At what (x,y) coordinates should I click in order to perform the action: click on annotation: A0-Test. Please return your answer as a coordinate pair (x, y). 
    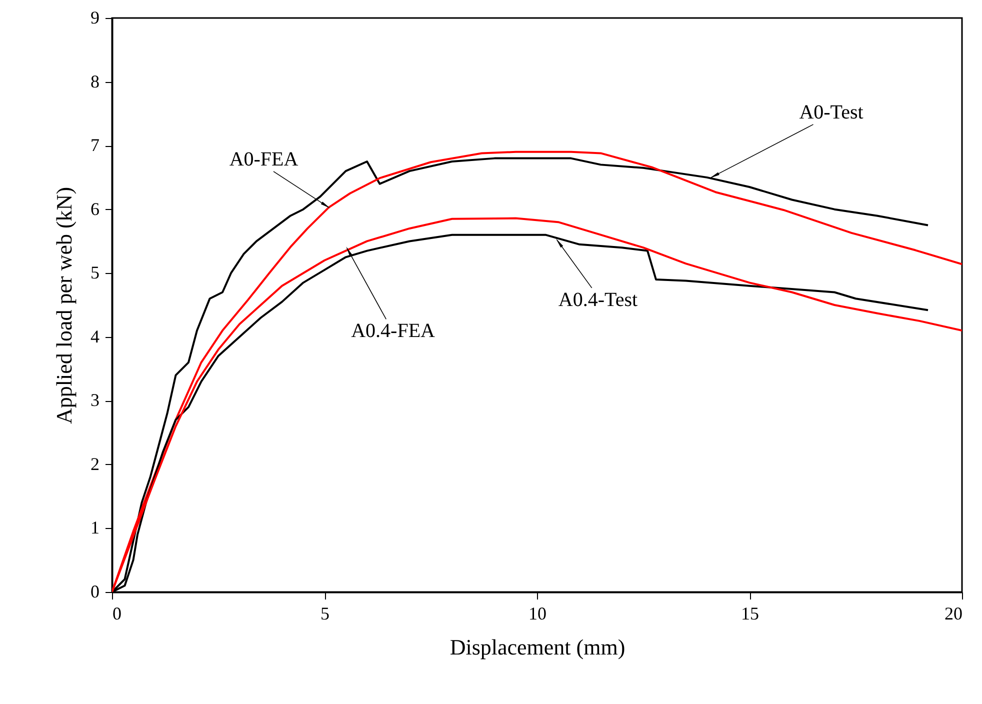
    Looking at the image, I should click on (831, 112).